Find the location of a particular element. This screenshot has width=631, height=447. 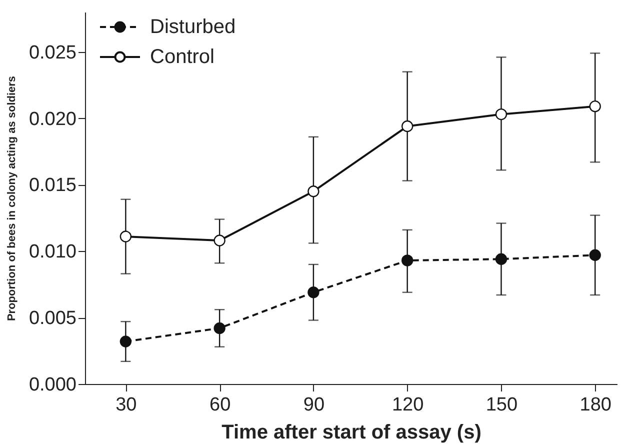

x-tick-label: 60 is located at coordinates (220, 405).